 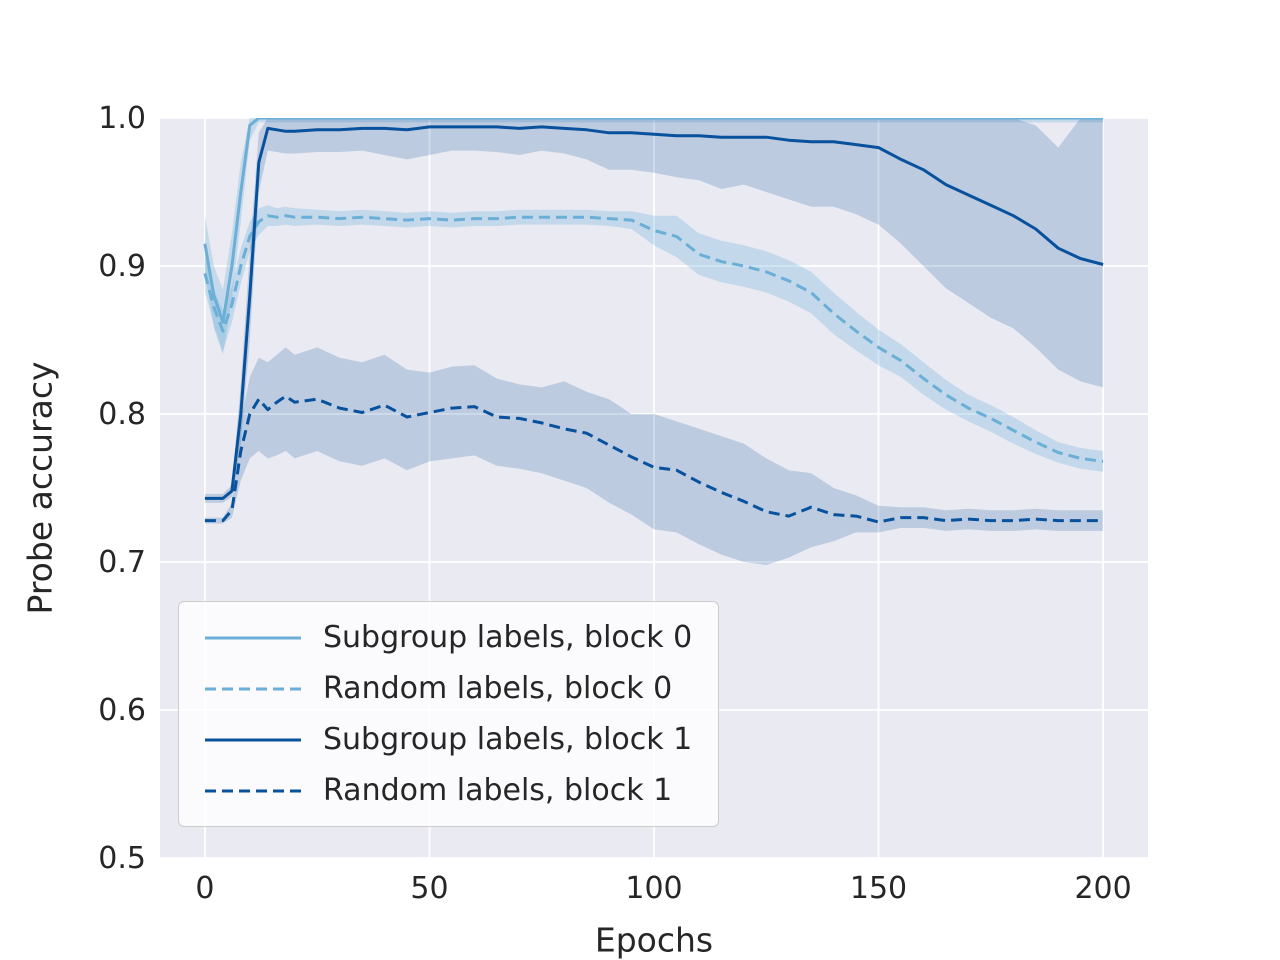 I want to click on y-tick-label: 0.9, so click(x=122, y=266).